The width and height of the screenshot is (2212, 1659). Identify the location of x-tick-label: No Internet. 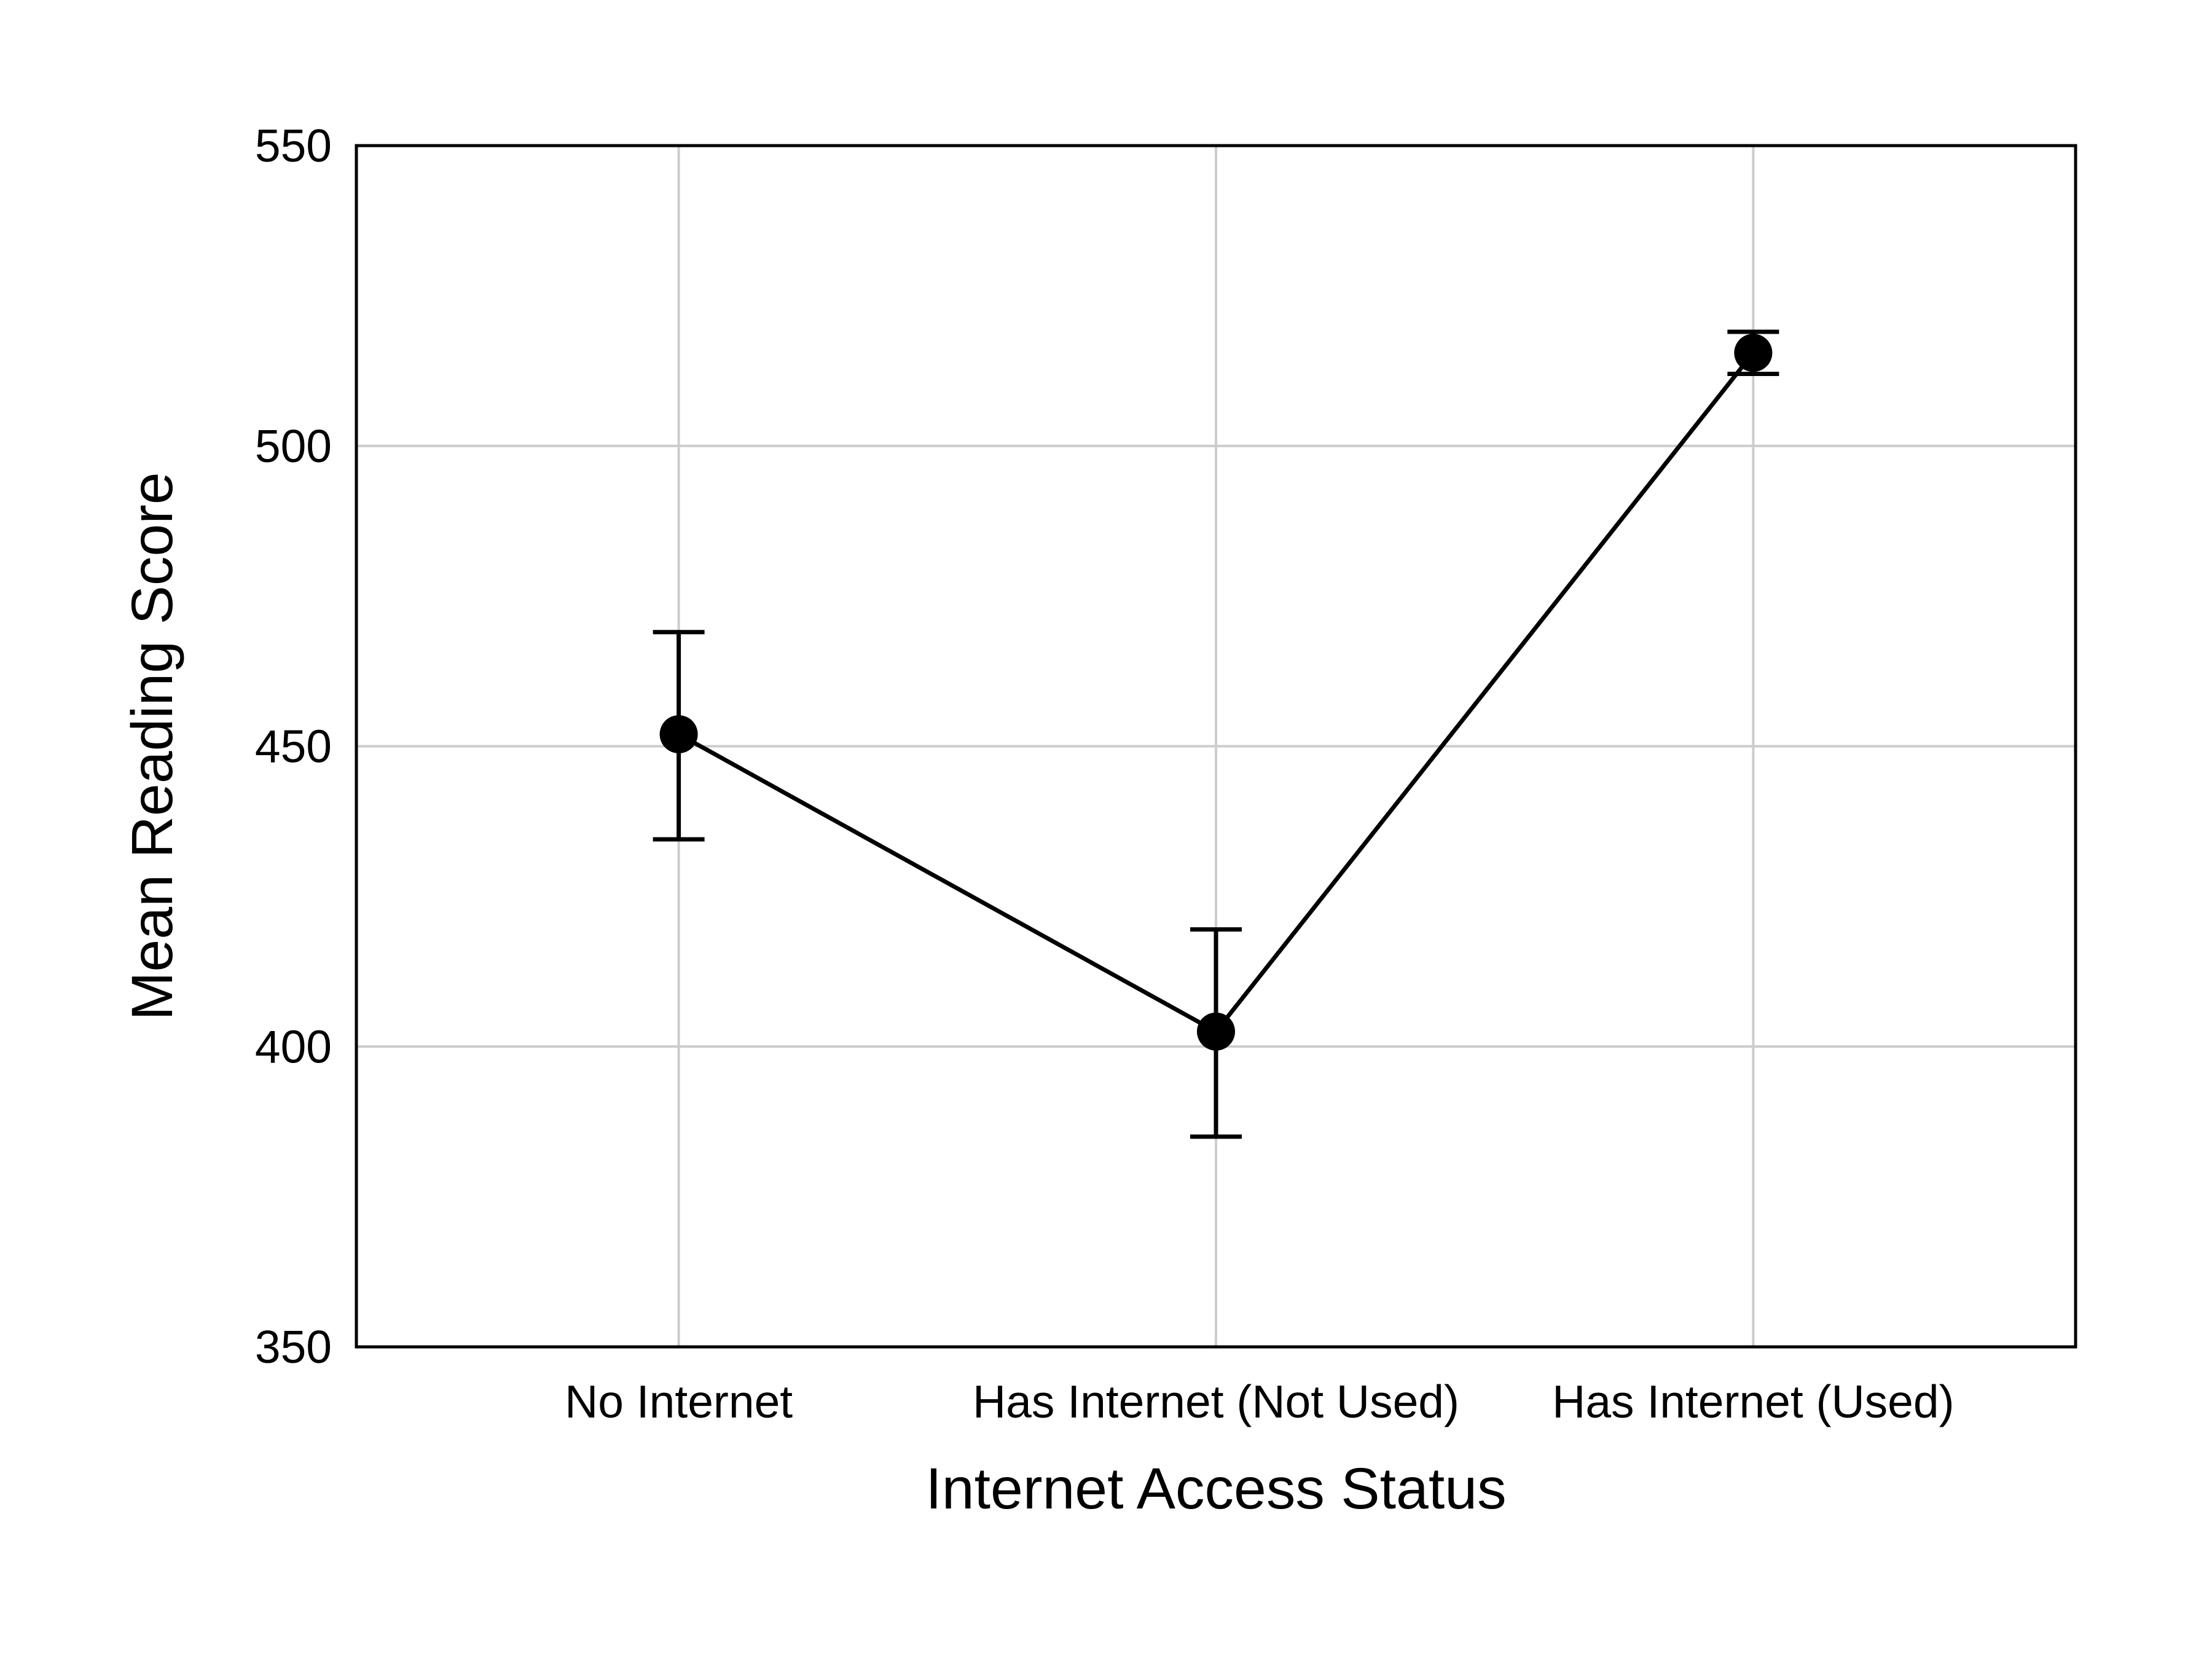
(679, 1401).